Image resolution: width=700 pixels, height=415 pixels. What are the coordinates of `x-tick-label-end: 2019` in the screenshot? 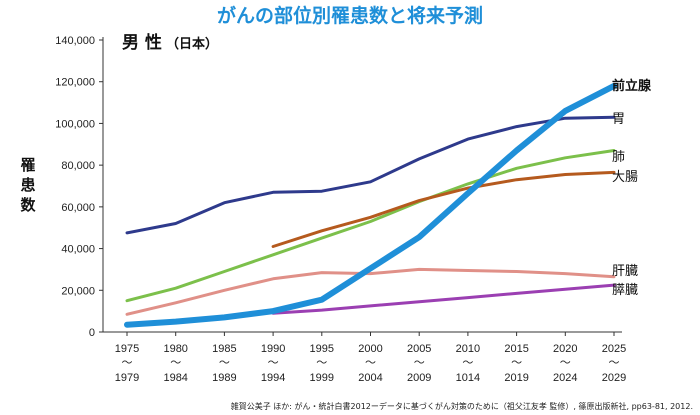 It's located at (516, 378).